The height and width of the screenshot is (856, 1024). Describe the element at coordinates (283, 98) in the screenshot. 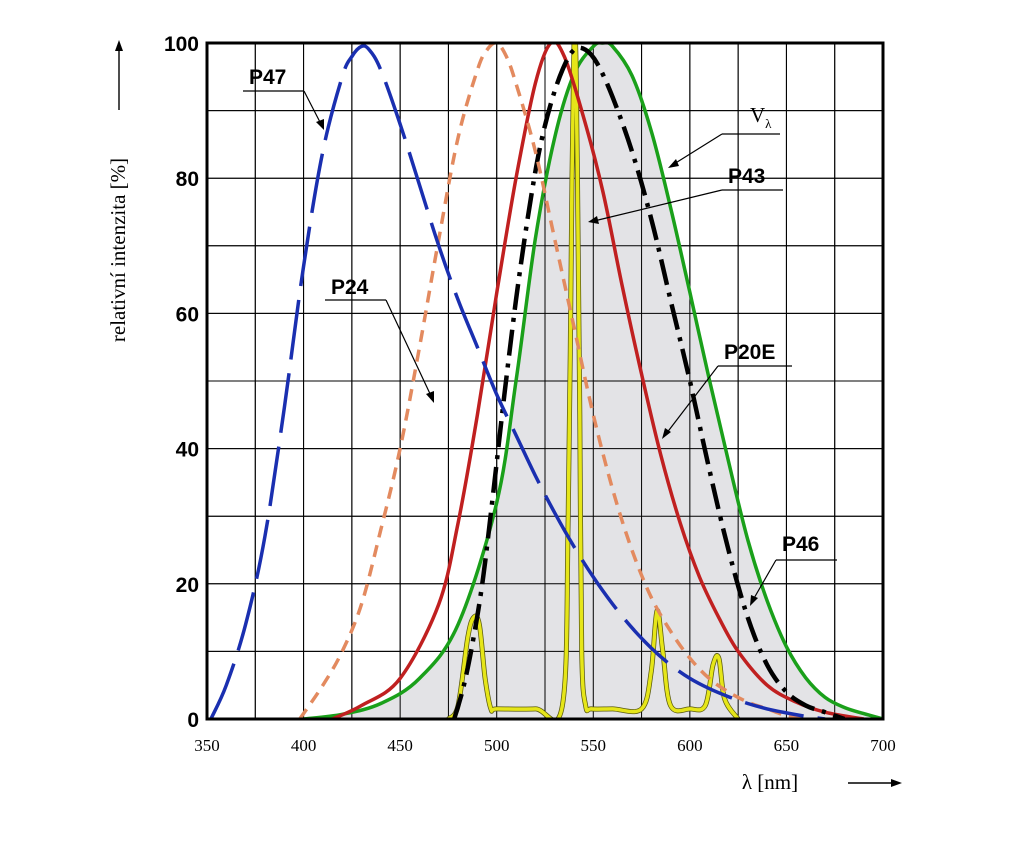

I see `label-p47: P47` at that location.